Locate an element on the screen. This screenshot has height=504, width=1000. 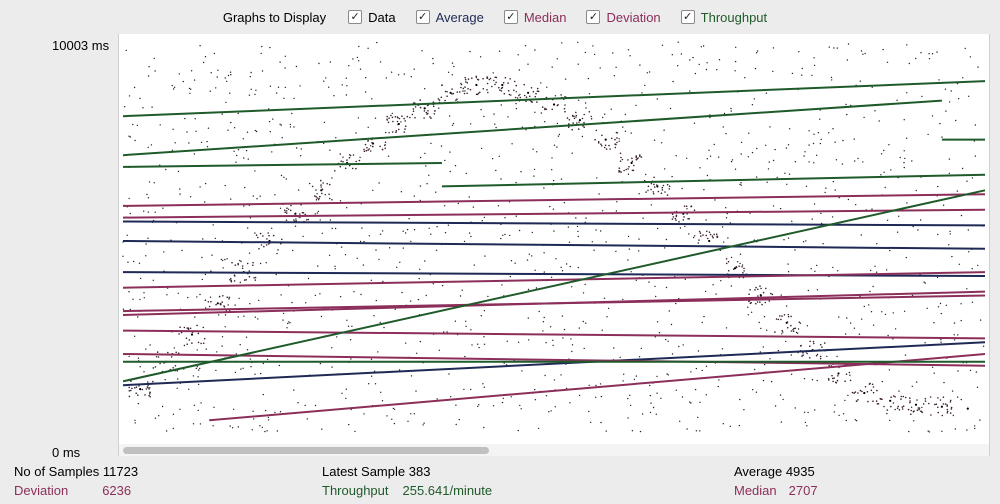
checkbox-deviation: ✓ is located at coordinates (593, 17).